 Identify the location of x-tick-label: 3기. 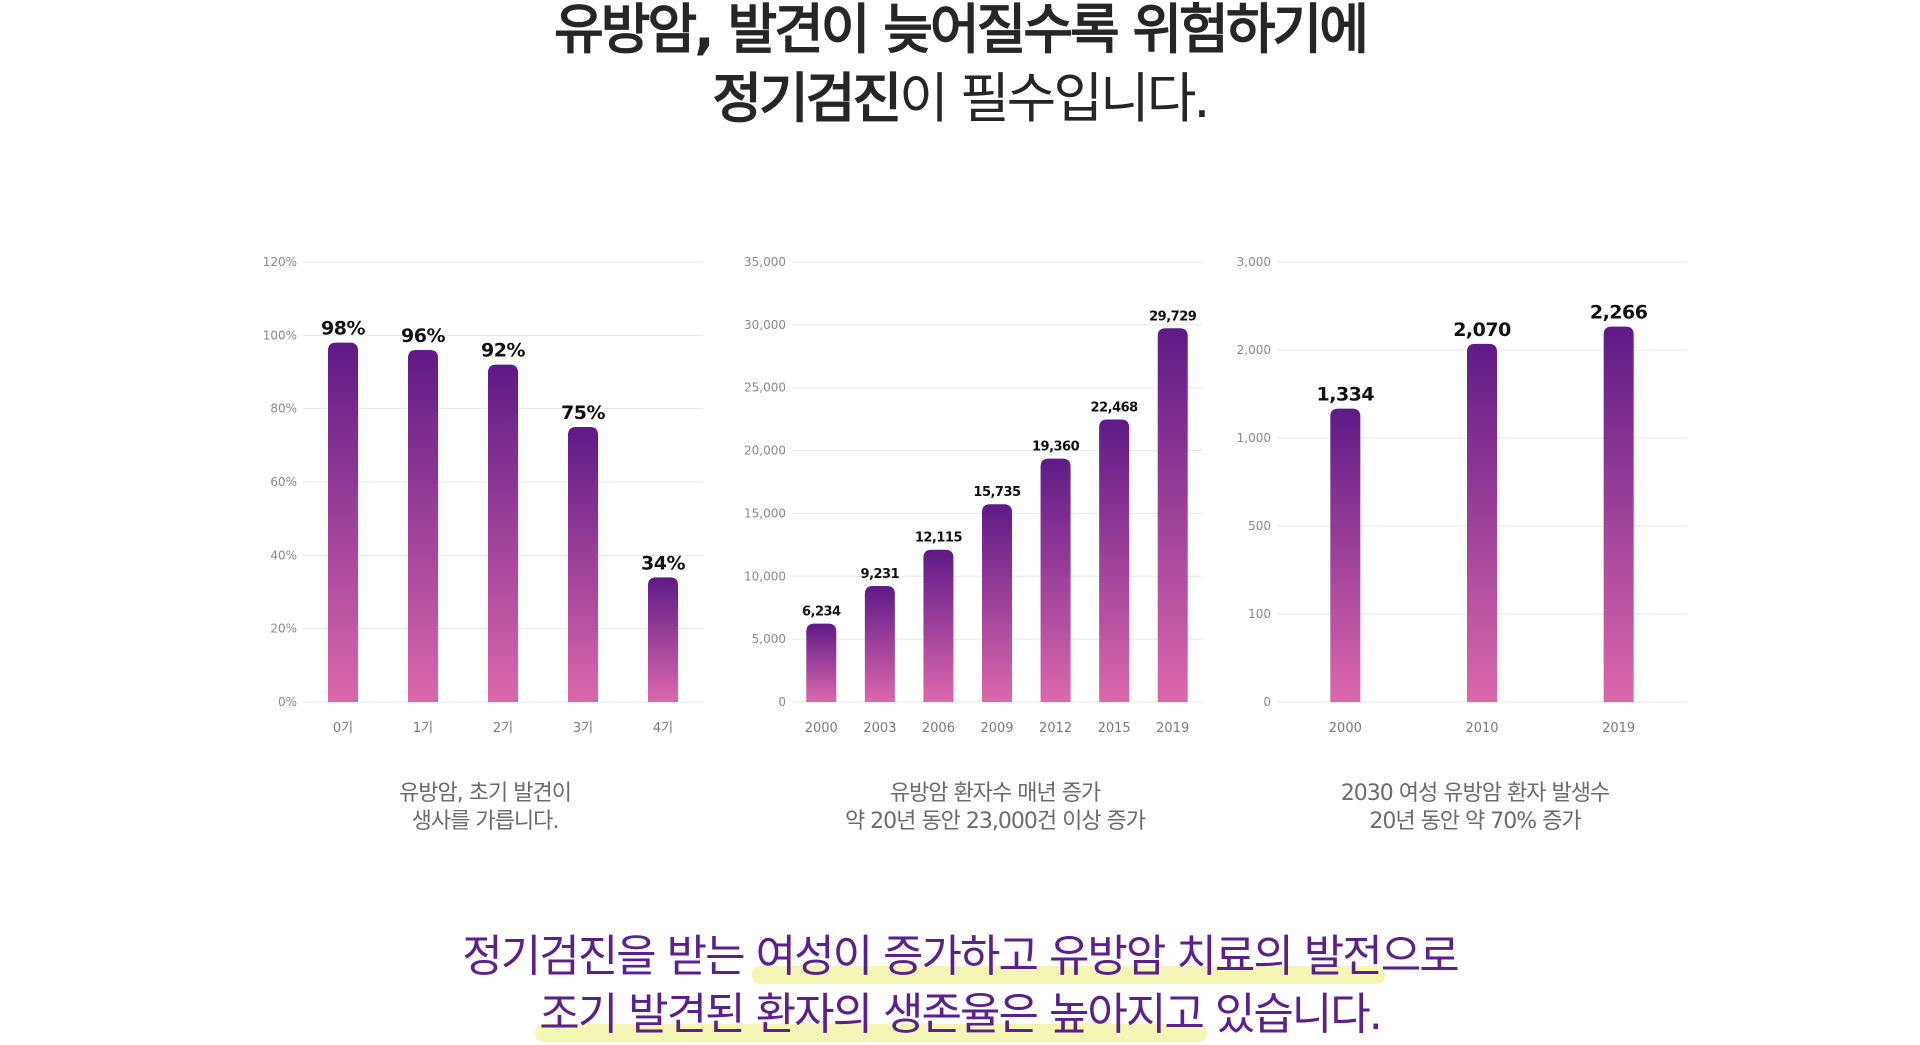
(583, 728).